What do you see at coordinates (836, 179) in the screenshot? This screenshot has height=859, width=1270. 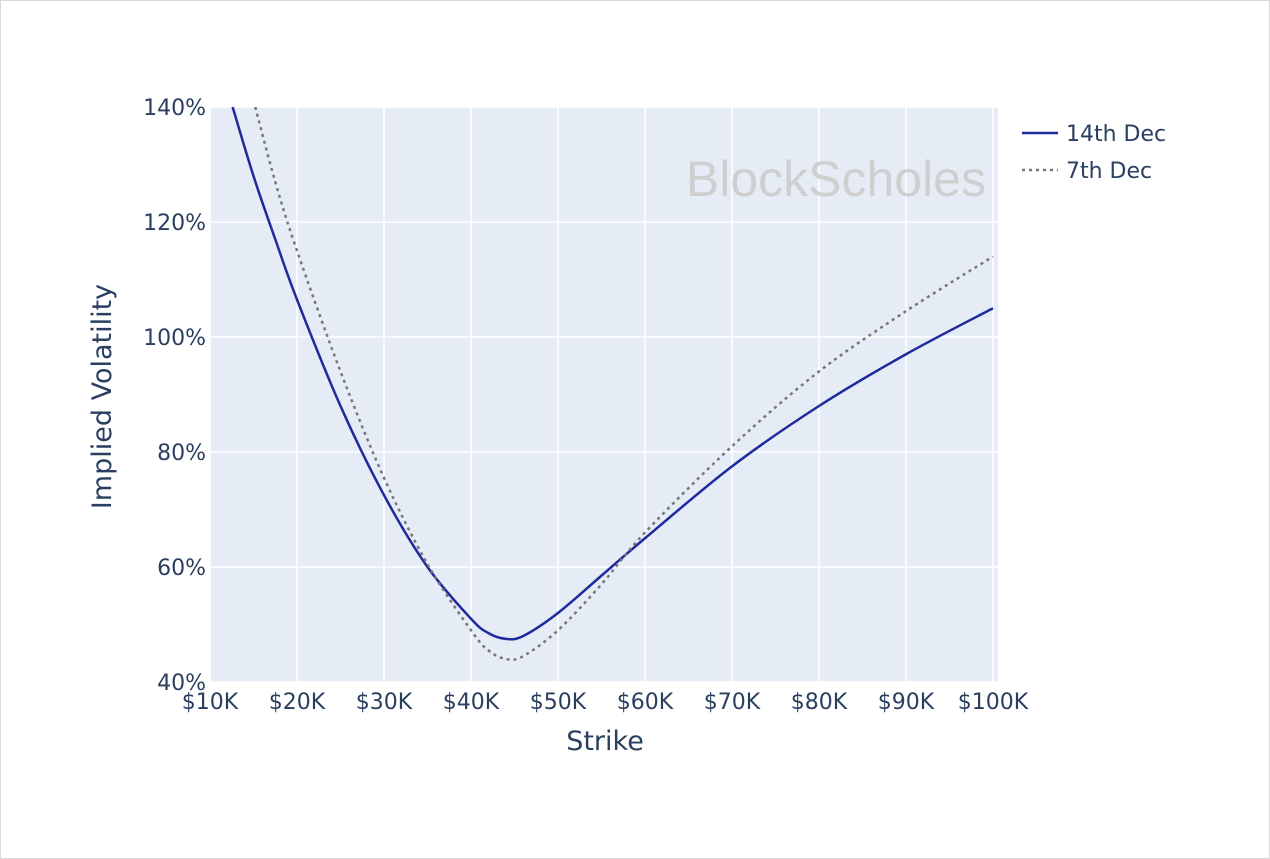 I see `watermark-logo: BlockScholes` at bounding box center [836, 179].